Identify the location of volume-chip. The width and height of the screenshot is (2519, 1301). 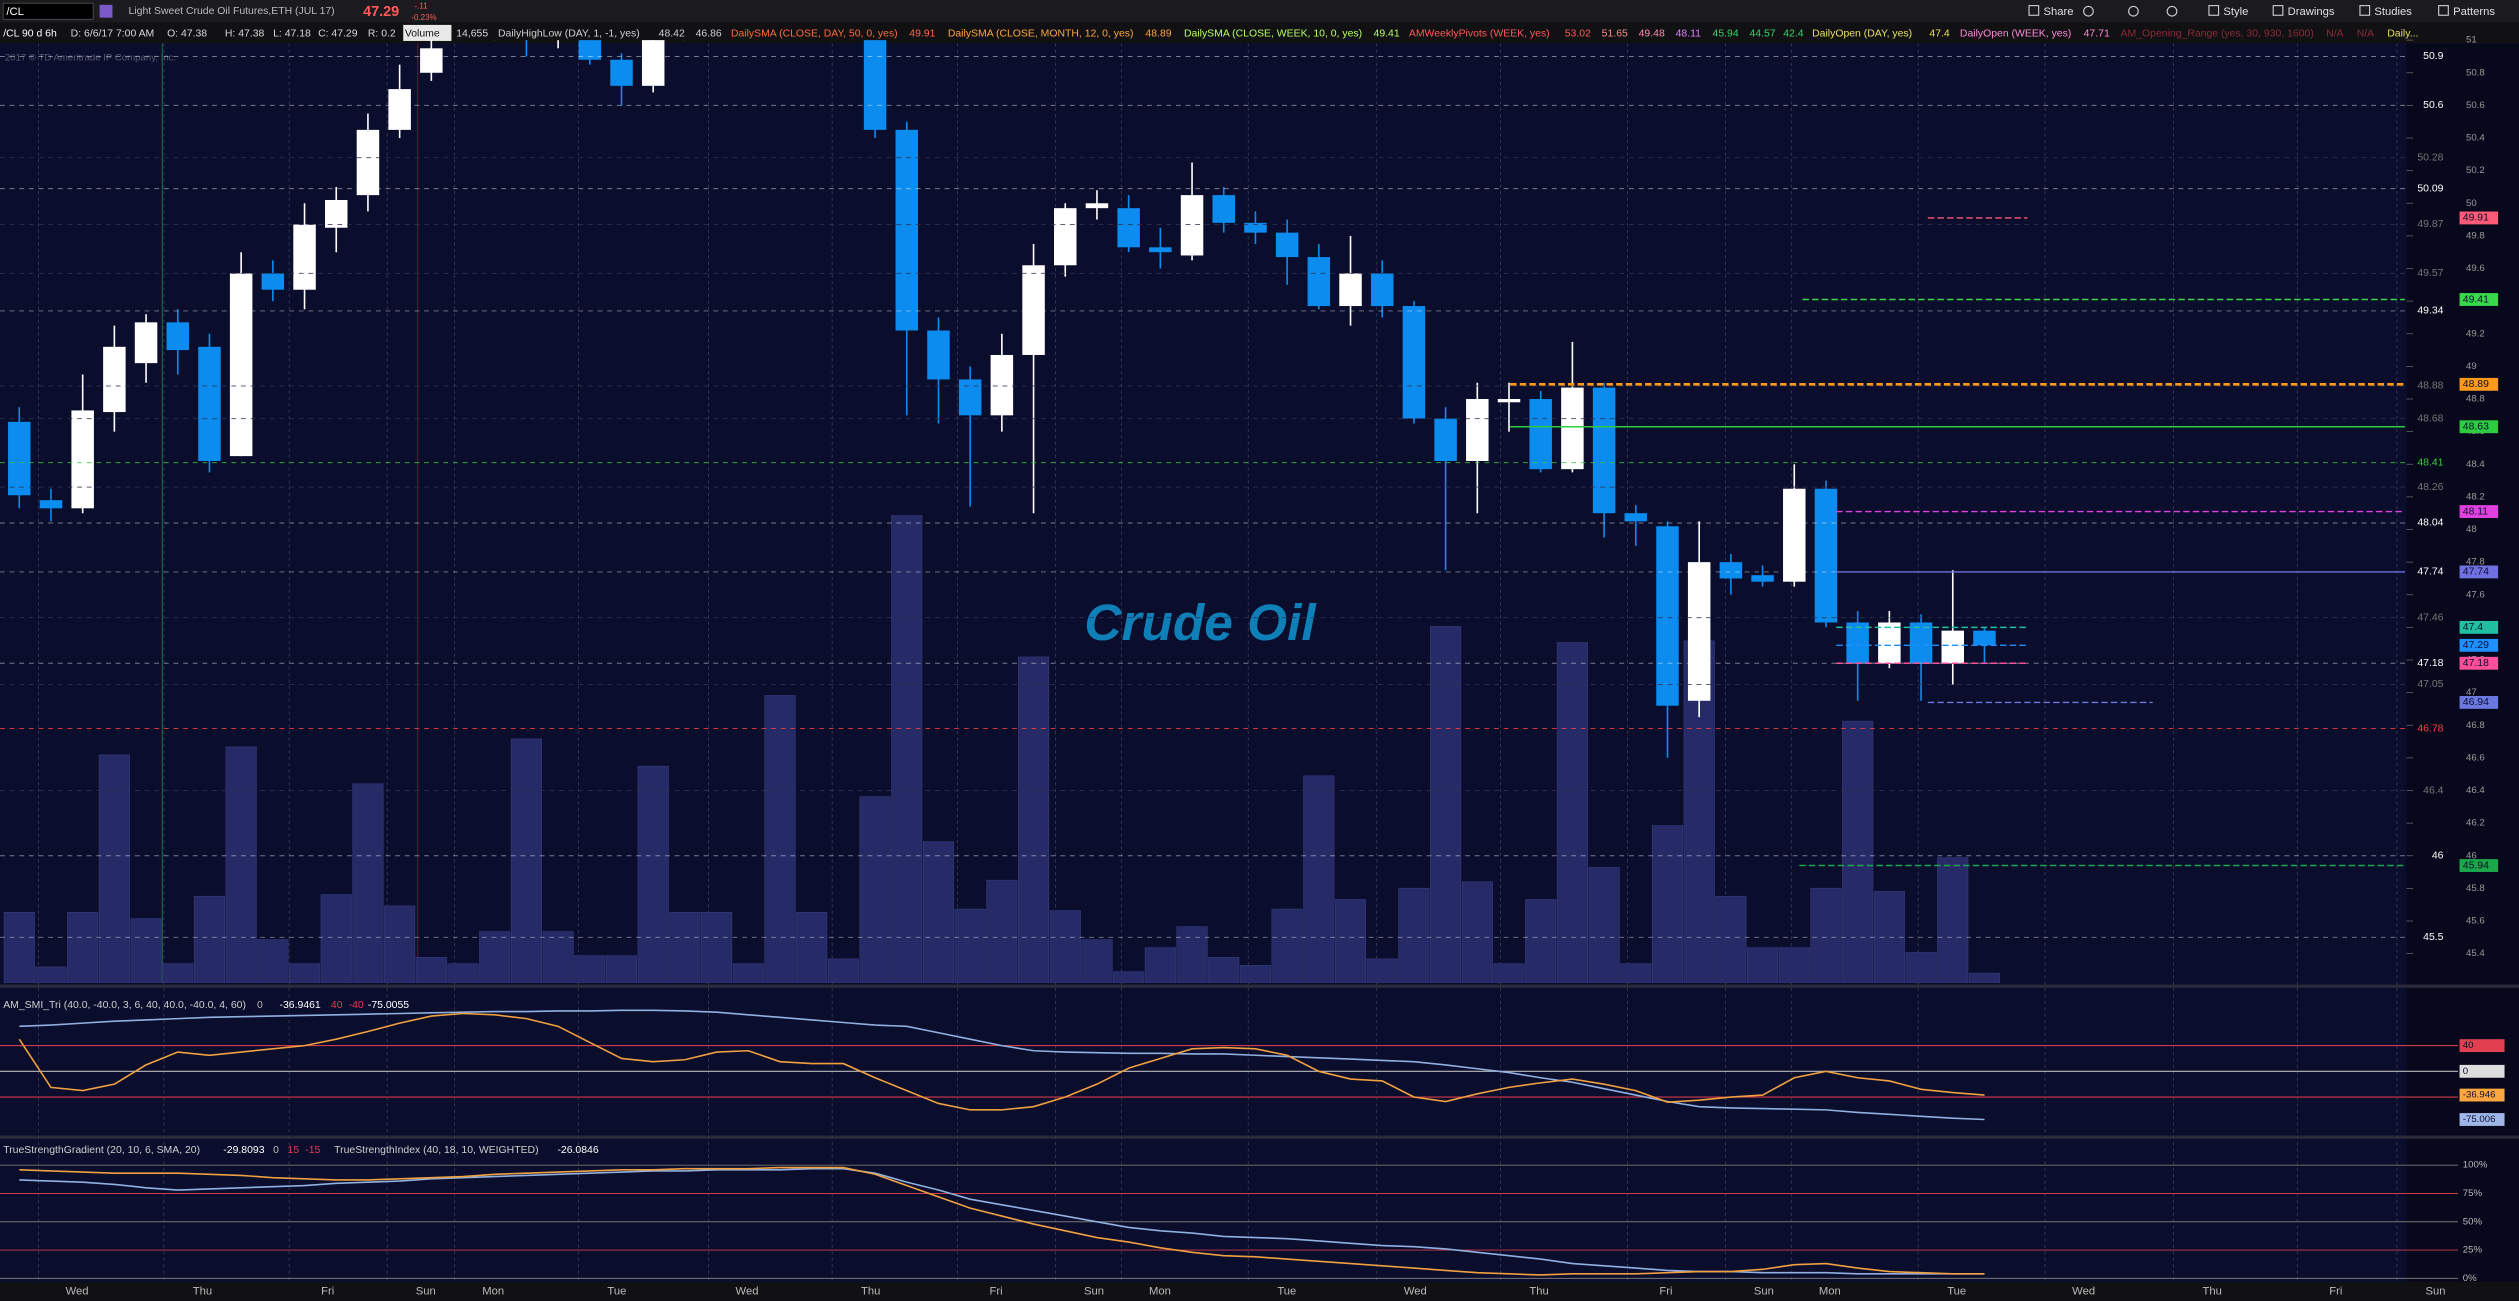
(427, 32).